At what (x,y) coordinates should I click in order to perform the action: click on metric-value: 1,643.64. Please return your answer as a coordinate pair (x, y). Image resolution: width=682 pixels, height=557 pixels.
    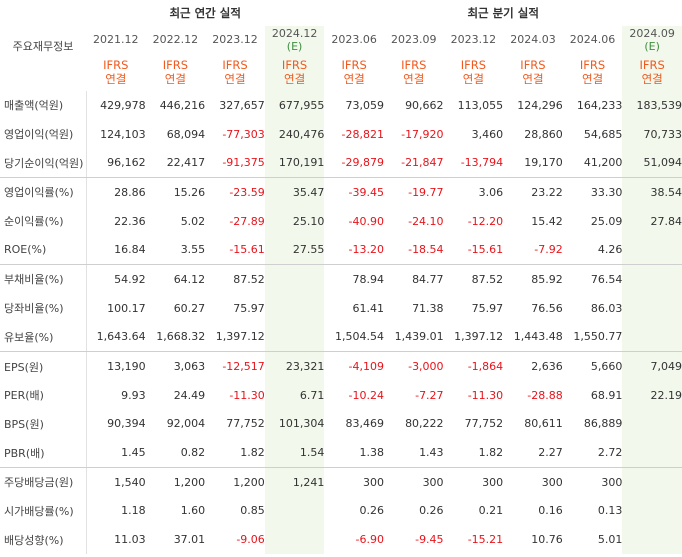
    Looking at the image, I should click on (116, 337).